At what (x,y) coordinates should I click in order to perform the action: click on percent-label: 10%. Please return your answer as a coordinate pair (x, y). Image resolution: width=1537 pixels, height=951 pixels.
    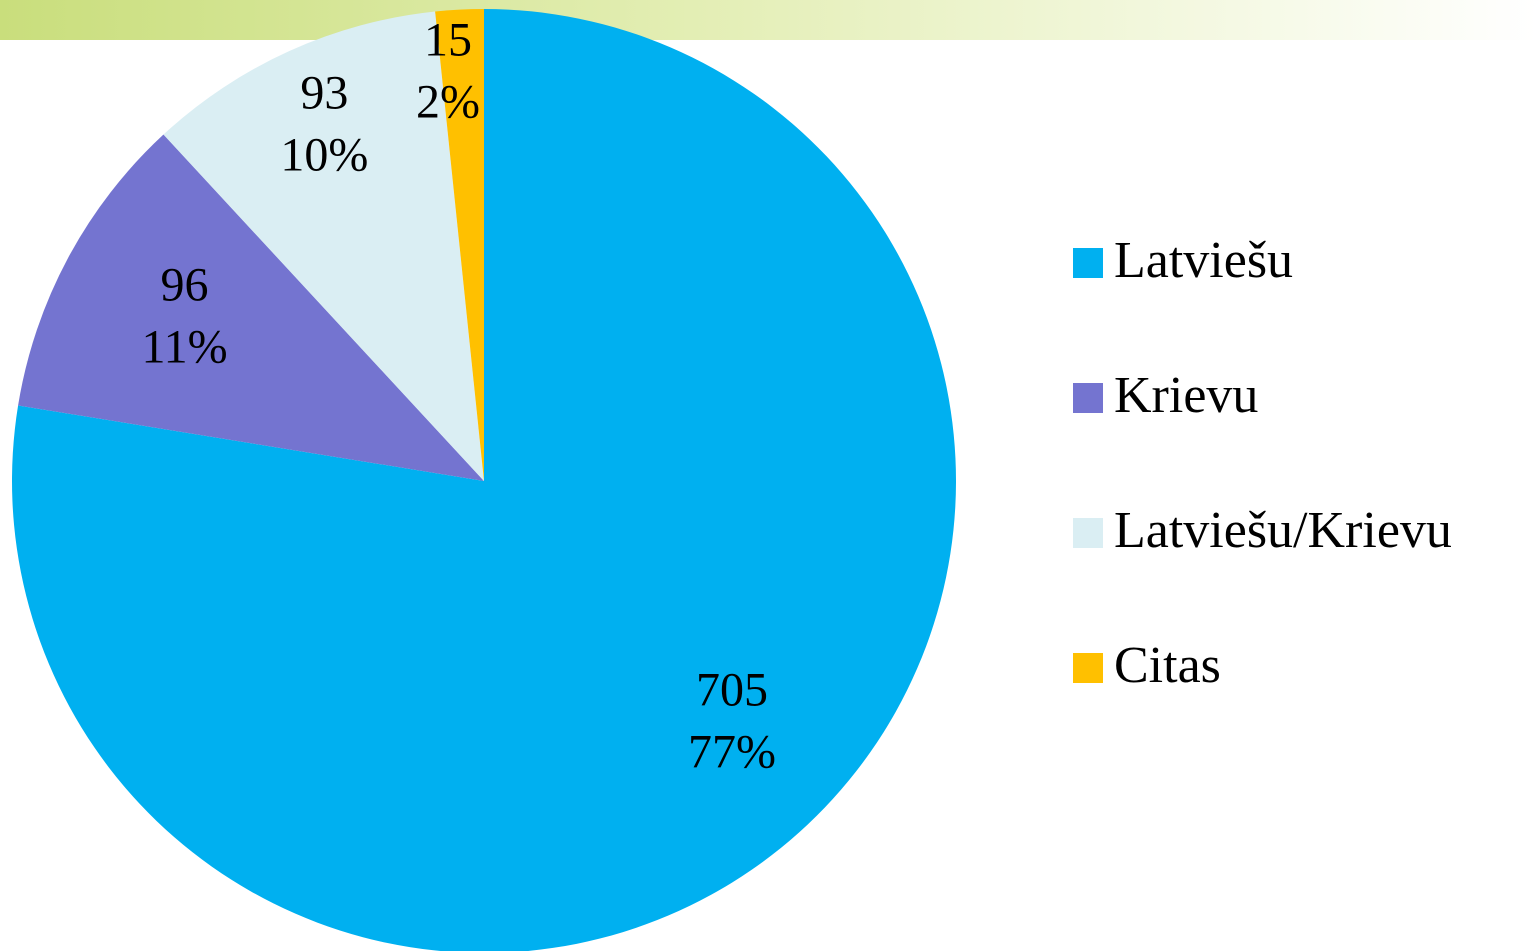
    Looking at the image, I should click on (324, 154).